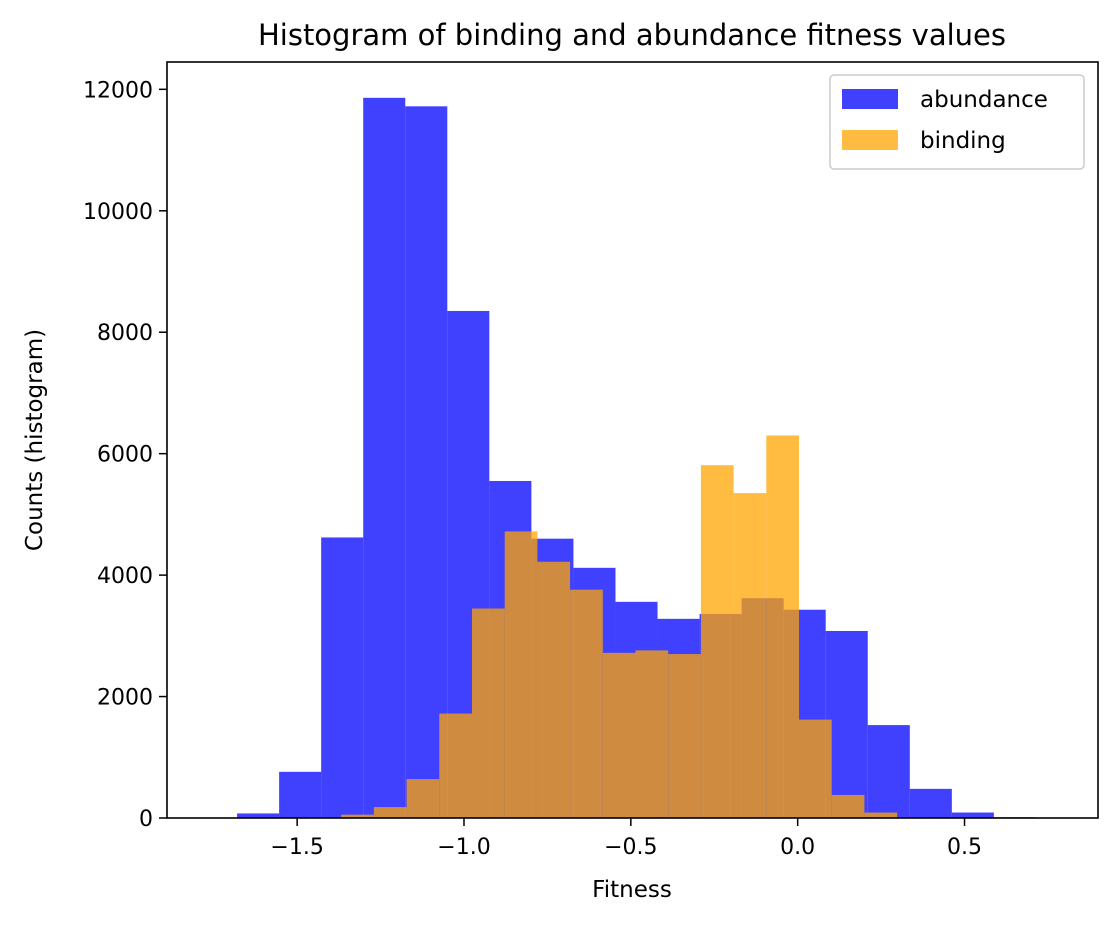 The width and height of the screenshot is (1117, 928). I want to click on x-axis-label: Fitness, so click(632, 890).